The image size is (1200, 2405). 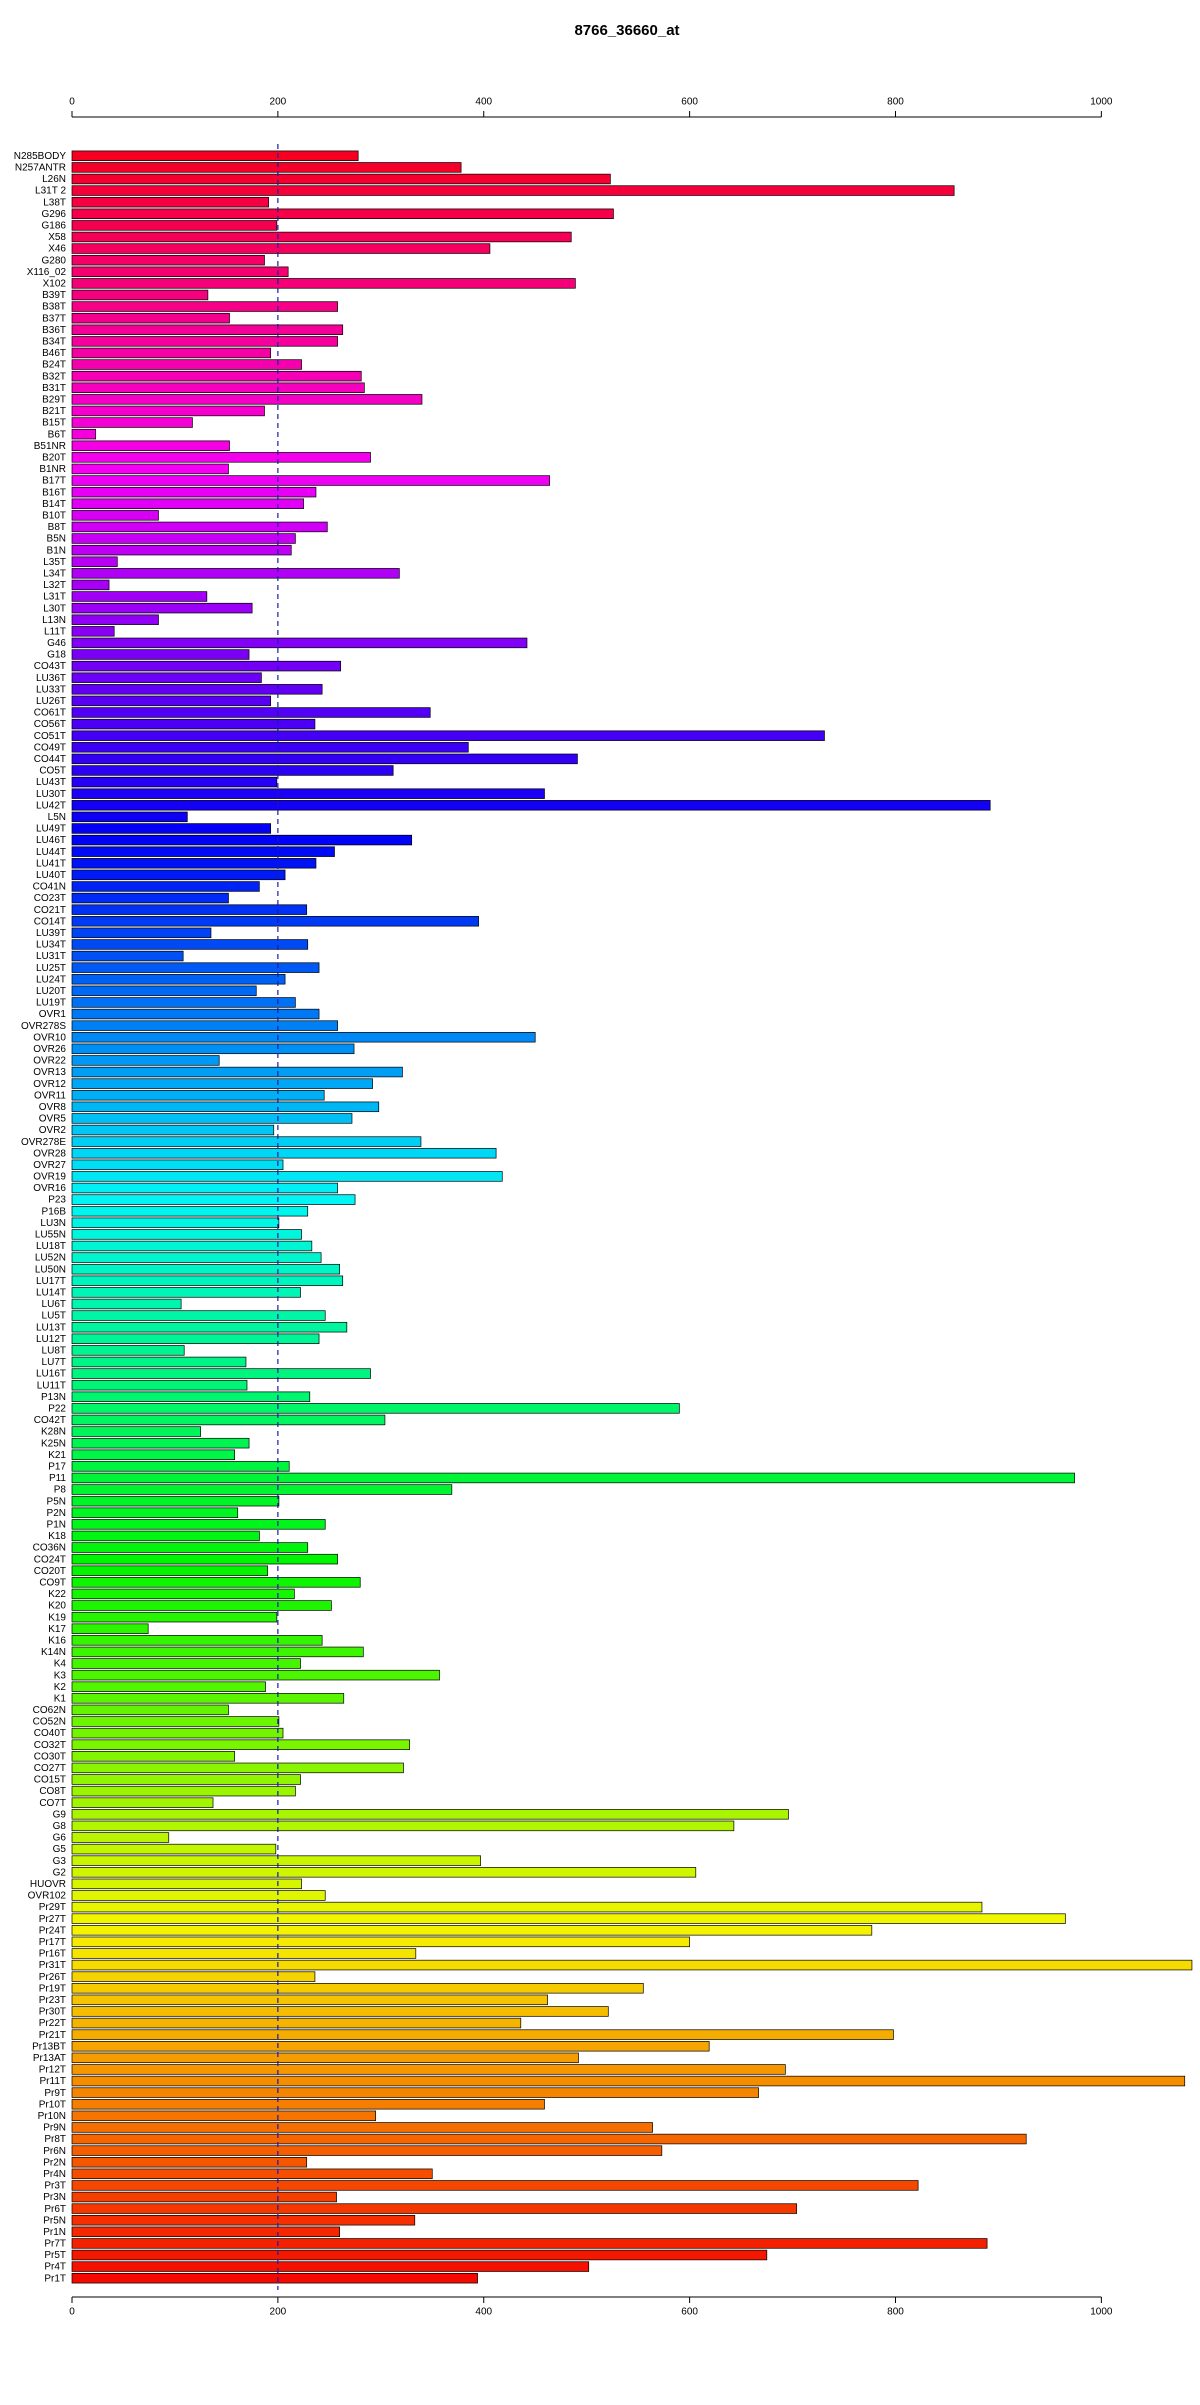 I want to click on y-tick-label: X58, so click(x=57, y=237).